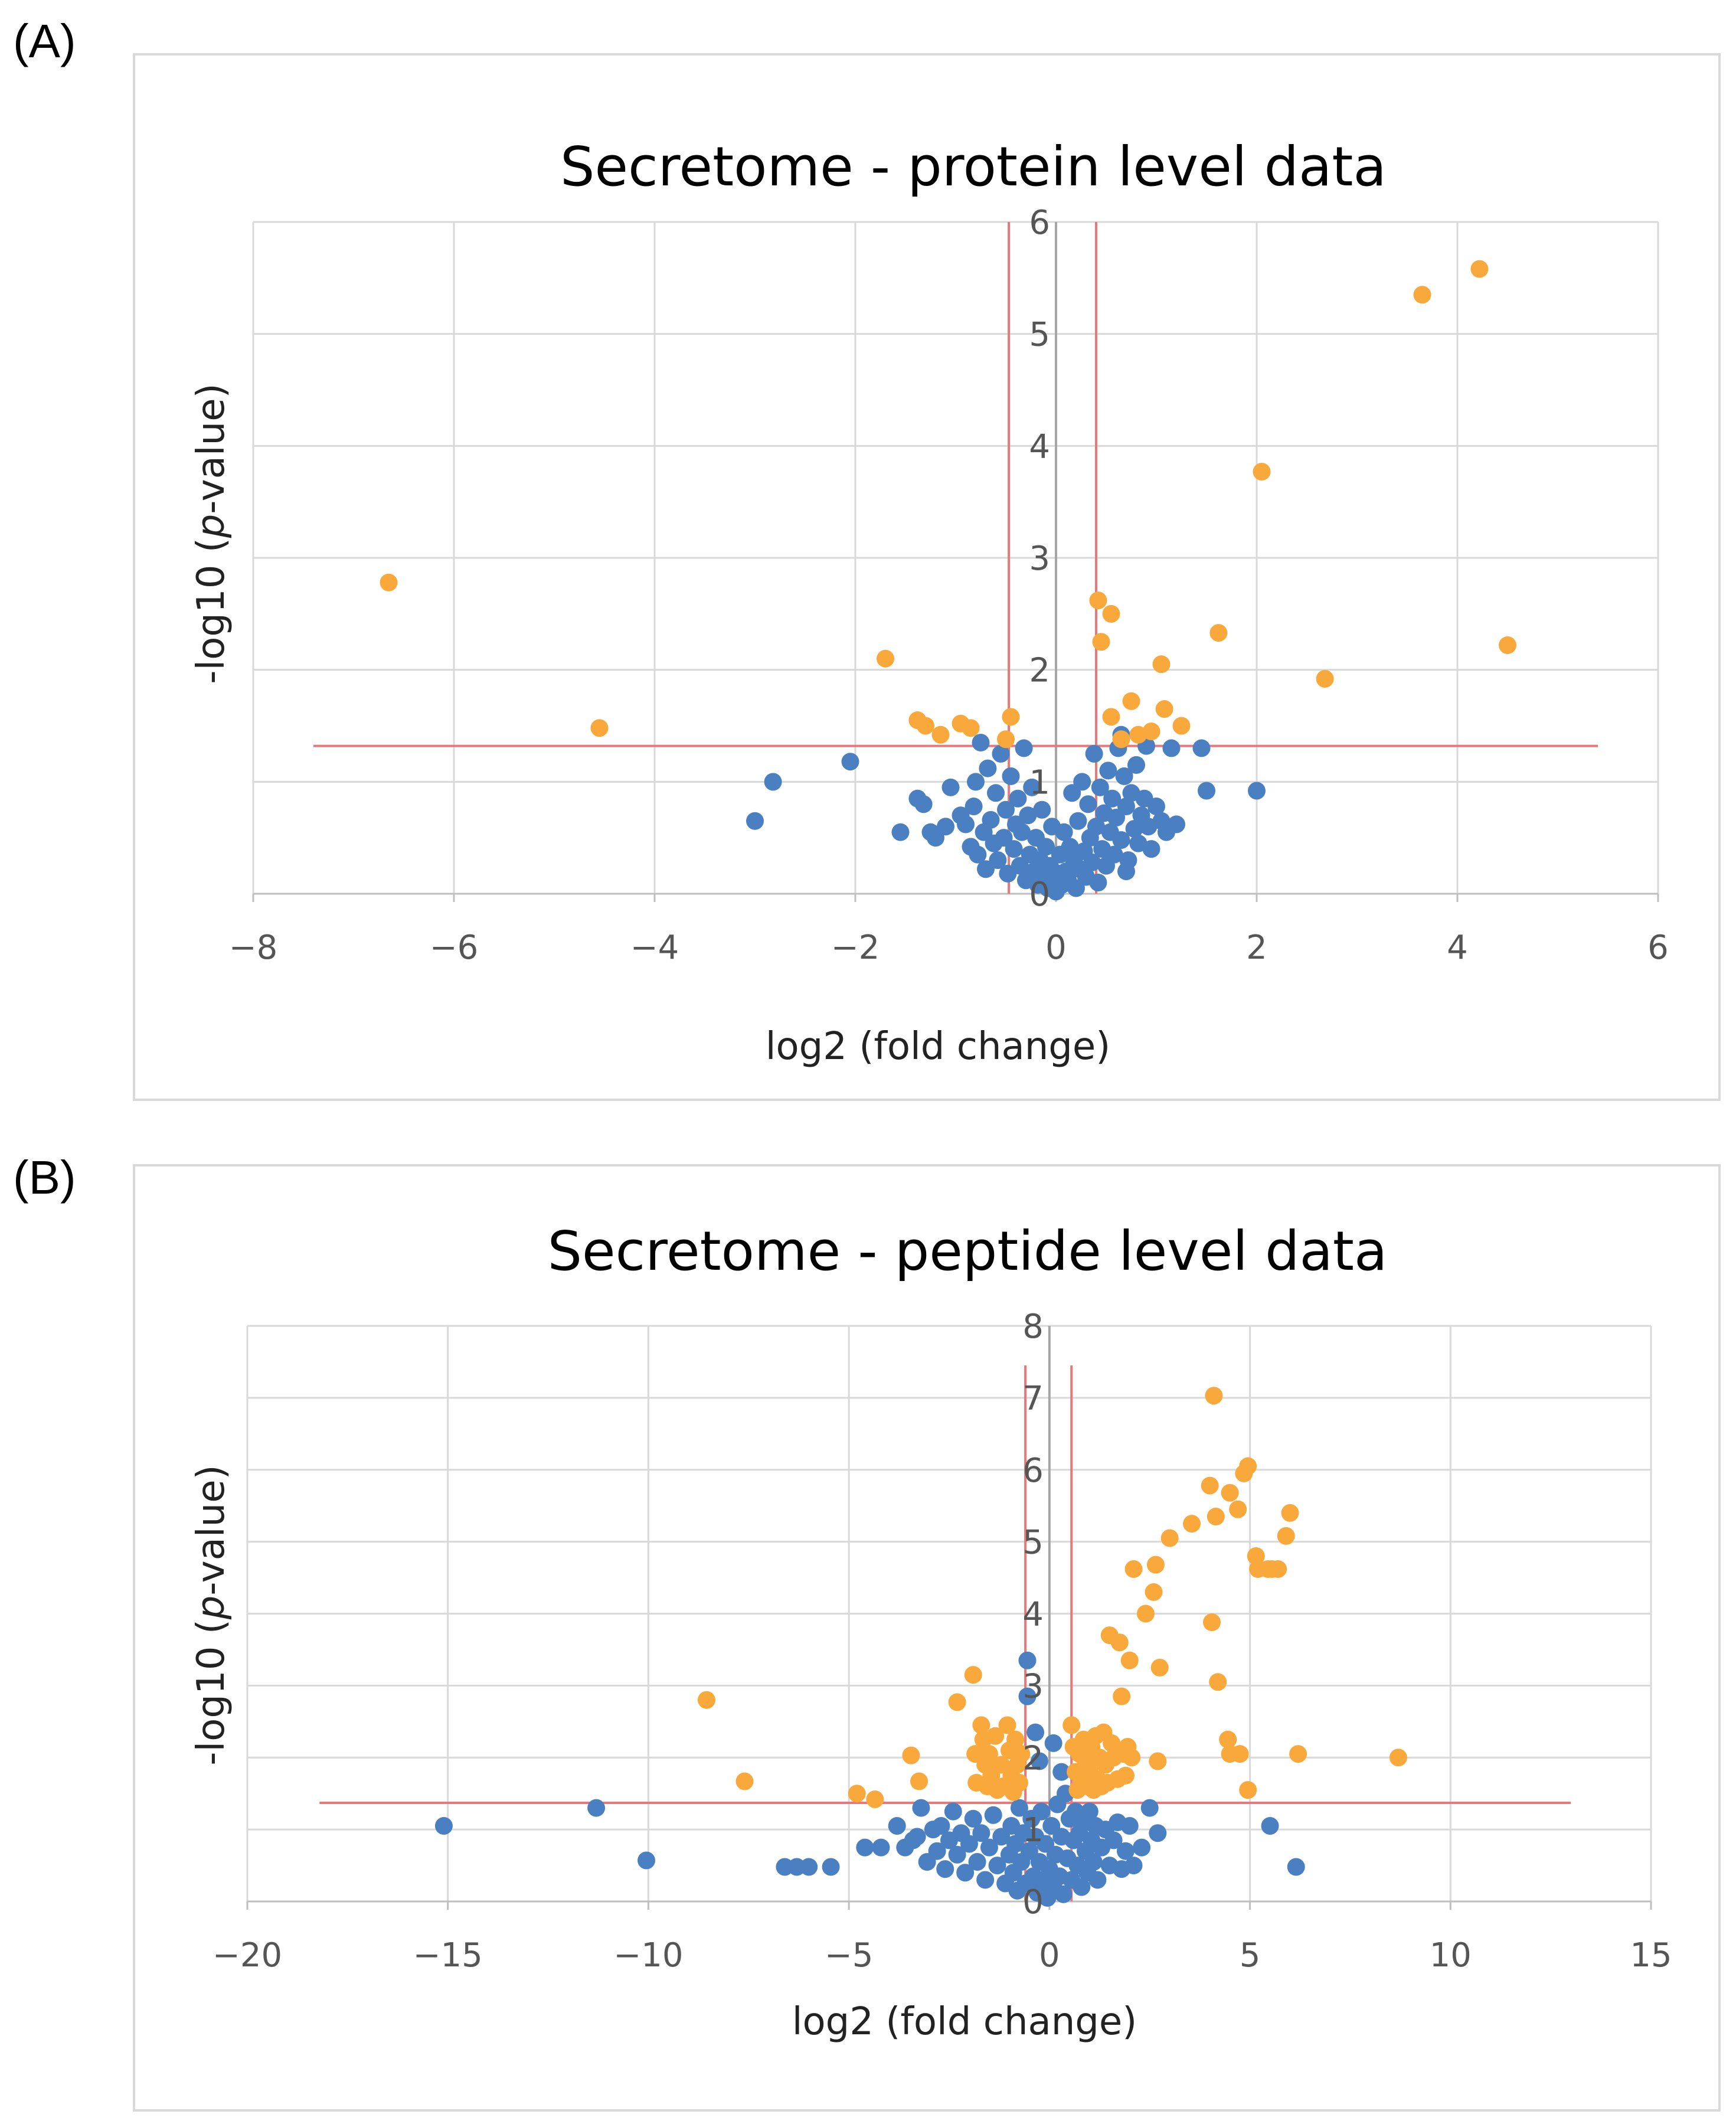 Image resolution: width=1736 pixels, height=2124 pixels. What do you see at coordinates (938, 1046) in the screenshot?
I see `x-axis-label: log2 (fold change)` at bounding box center [938, 1046].